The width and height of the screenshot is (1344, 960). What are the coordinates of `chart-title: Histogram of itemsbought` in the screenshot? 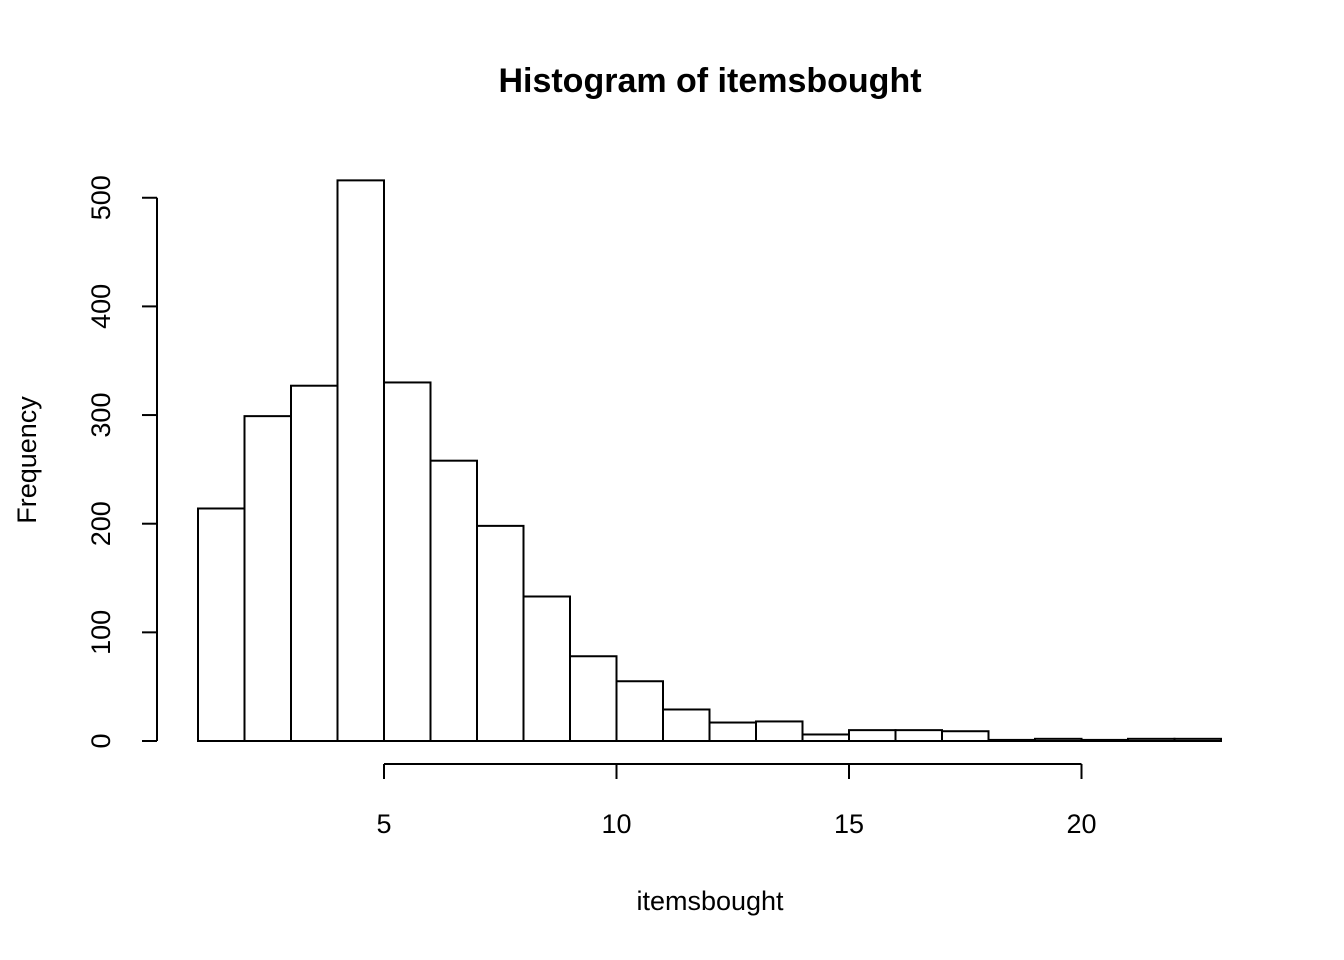 It's located at (709, 81).